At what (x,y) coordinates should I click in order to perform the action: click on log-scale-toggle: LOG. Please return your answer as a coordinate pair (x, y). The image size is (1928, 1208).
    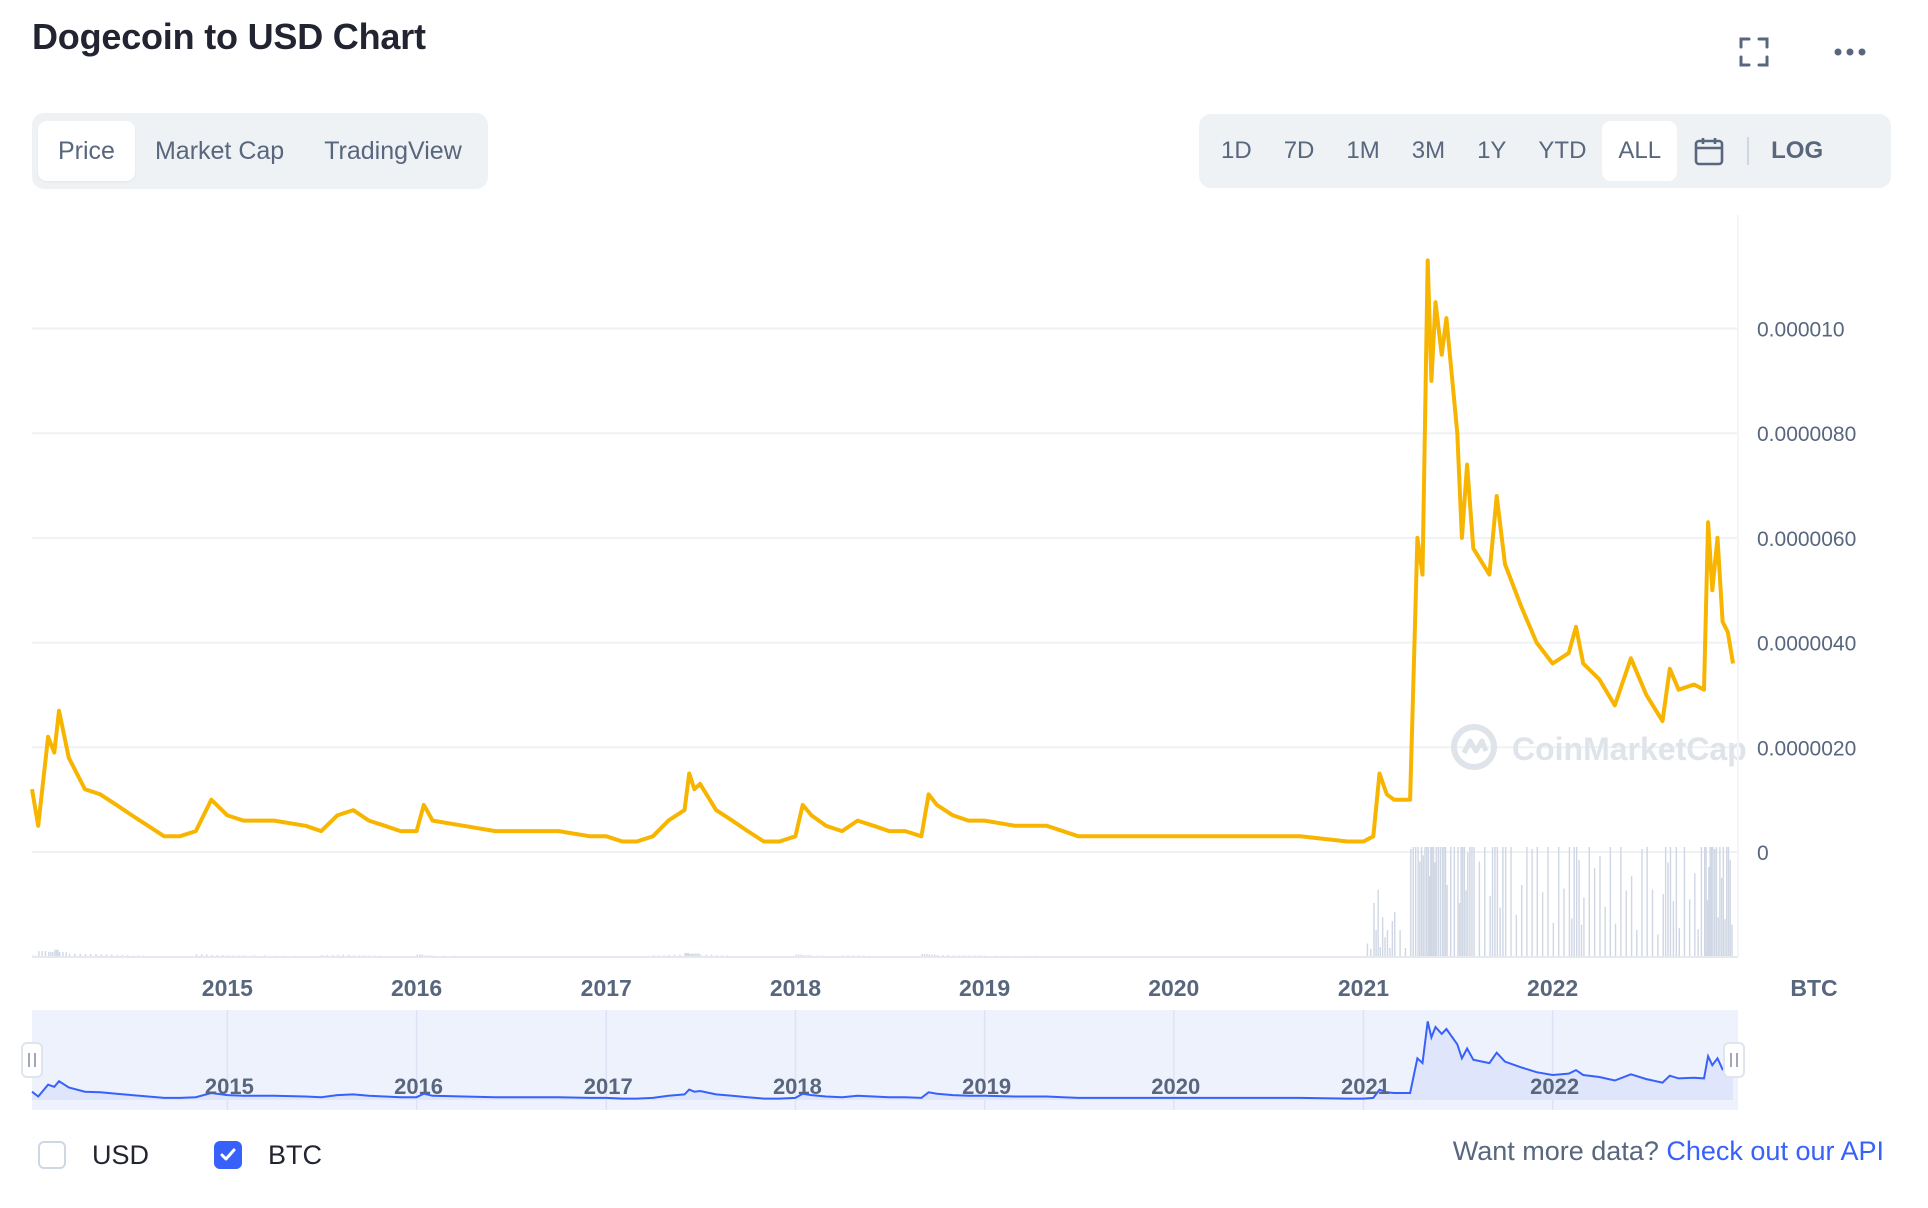
    Looking at the image, I should click on (1797, 150).